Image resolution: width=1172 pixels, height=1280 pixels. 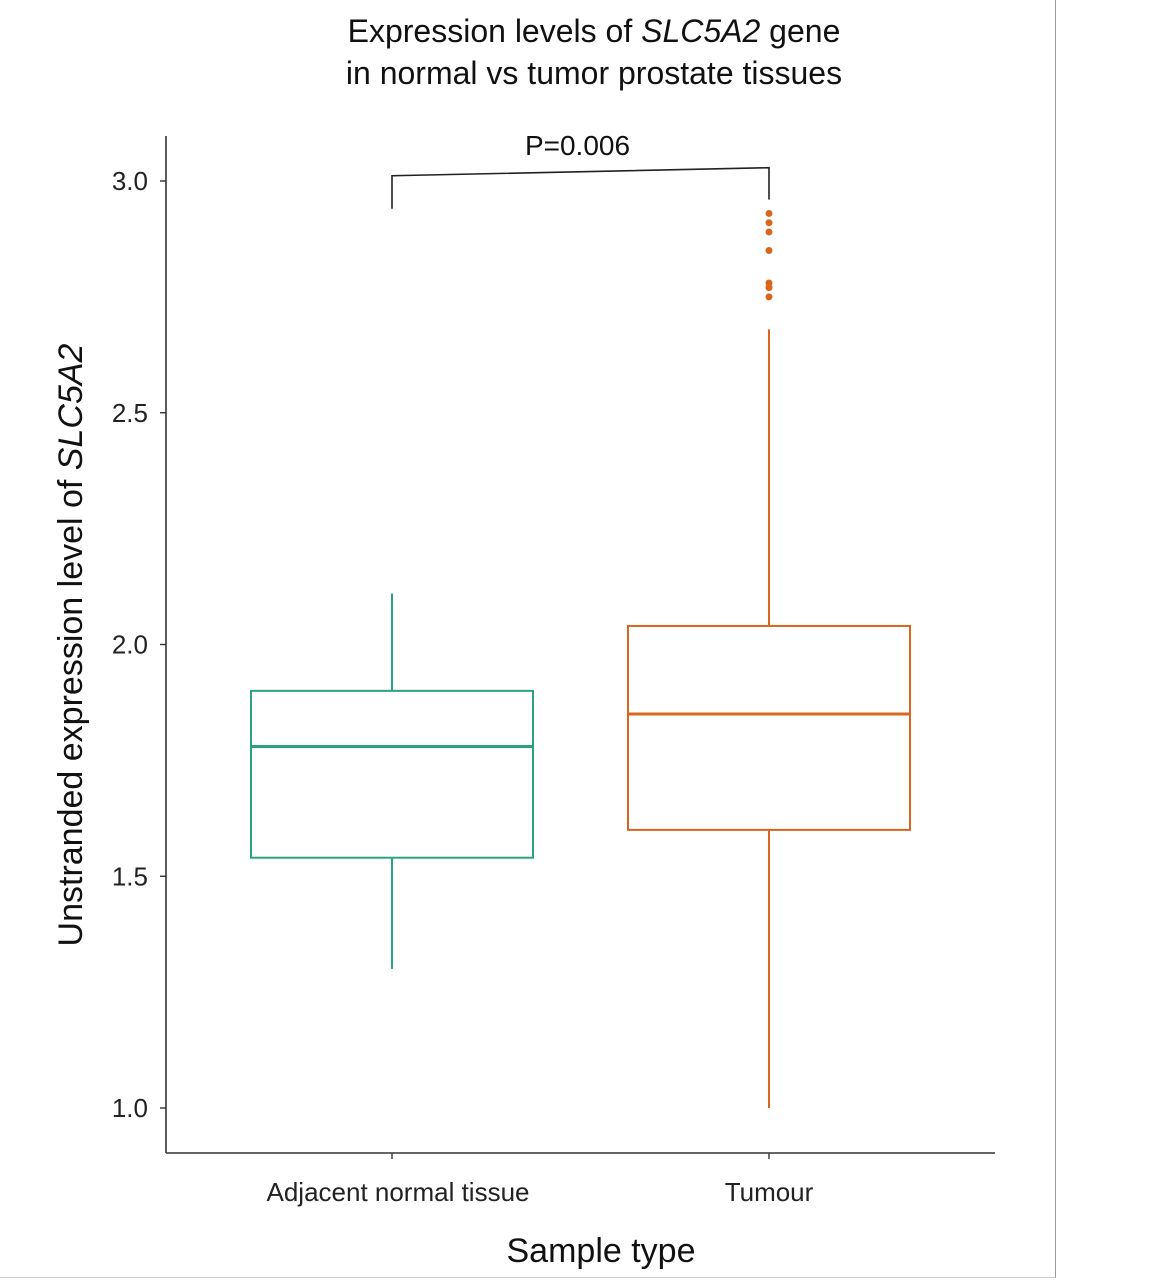 I want to click on significance-bracket: P=0.006, so click(x=580, y=169).